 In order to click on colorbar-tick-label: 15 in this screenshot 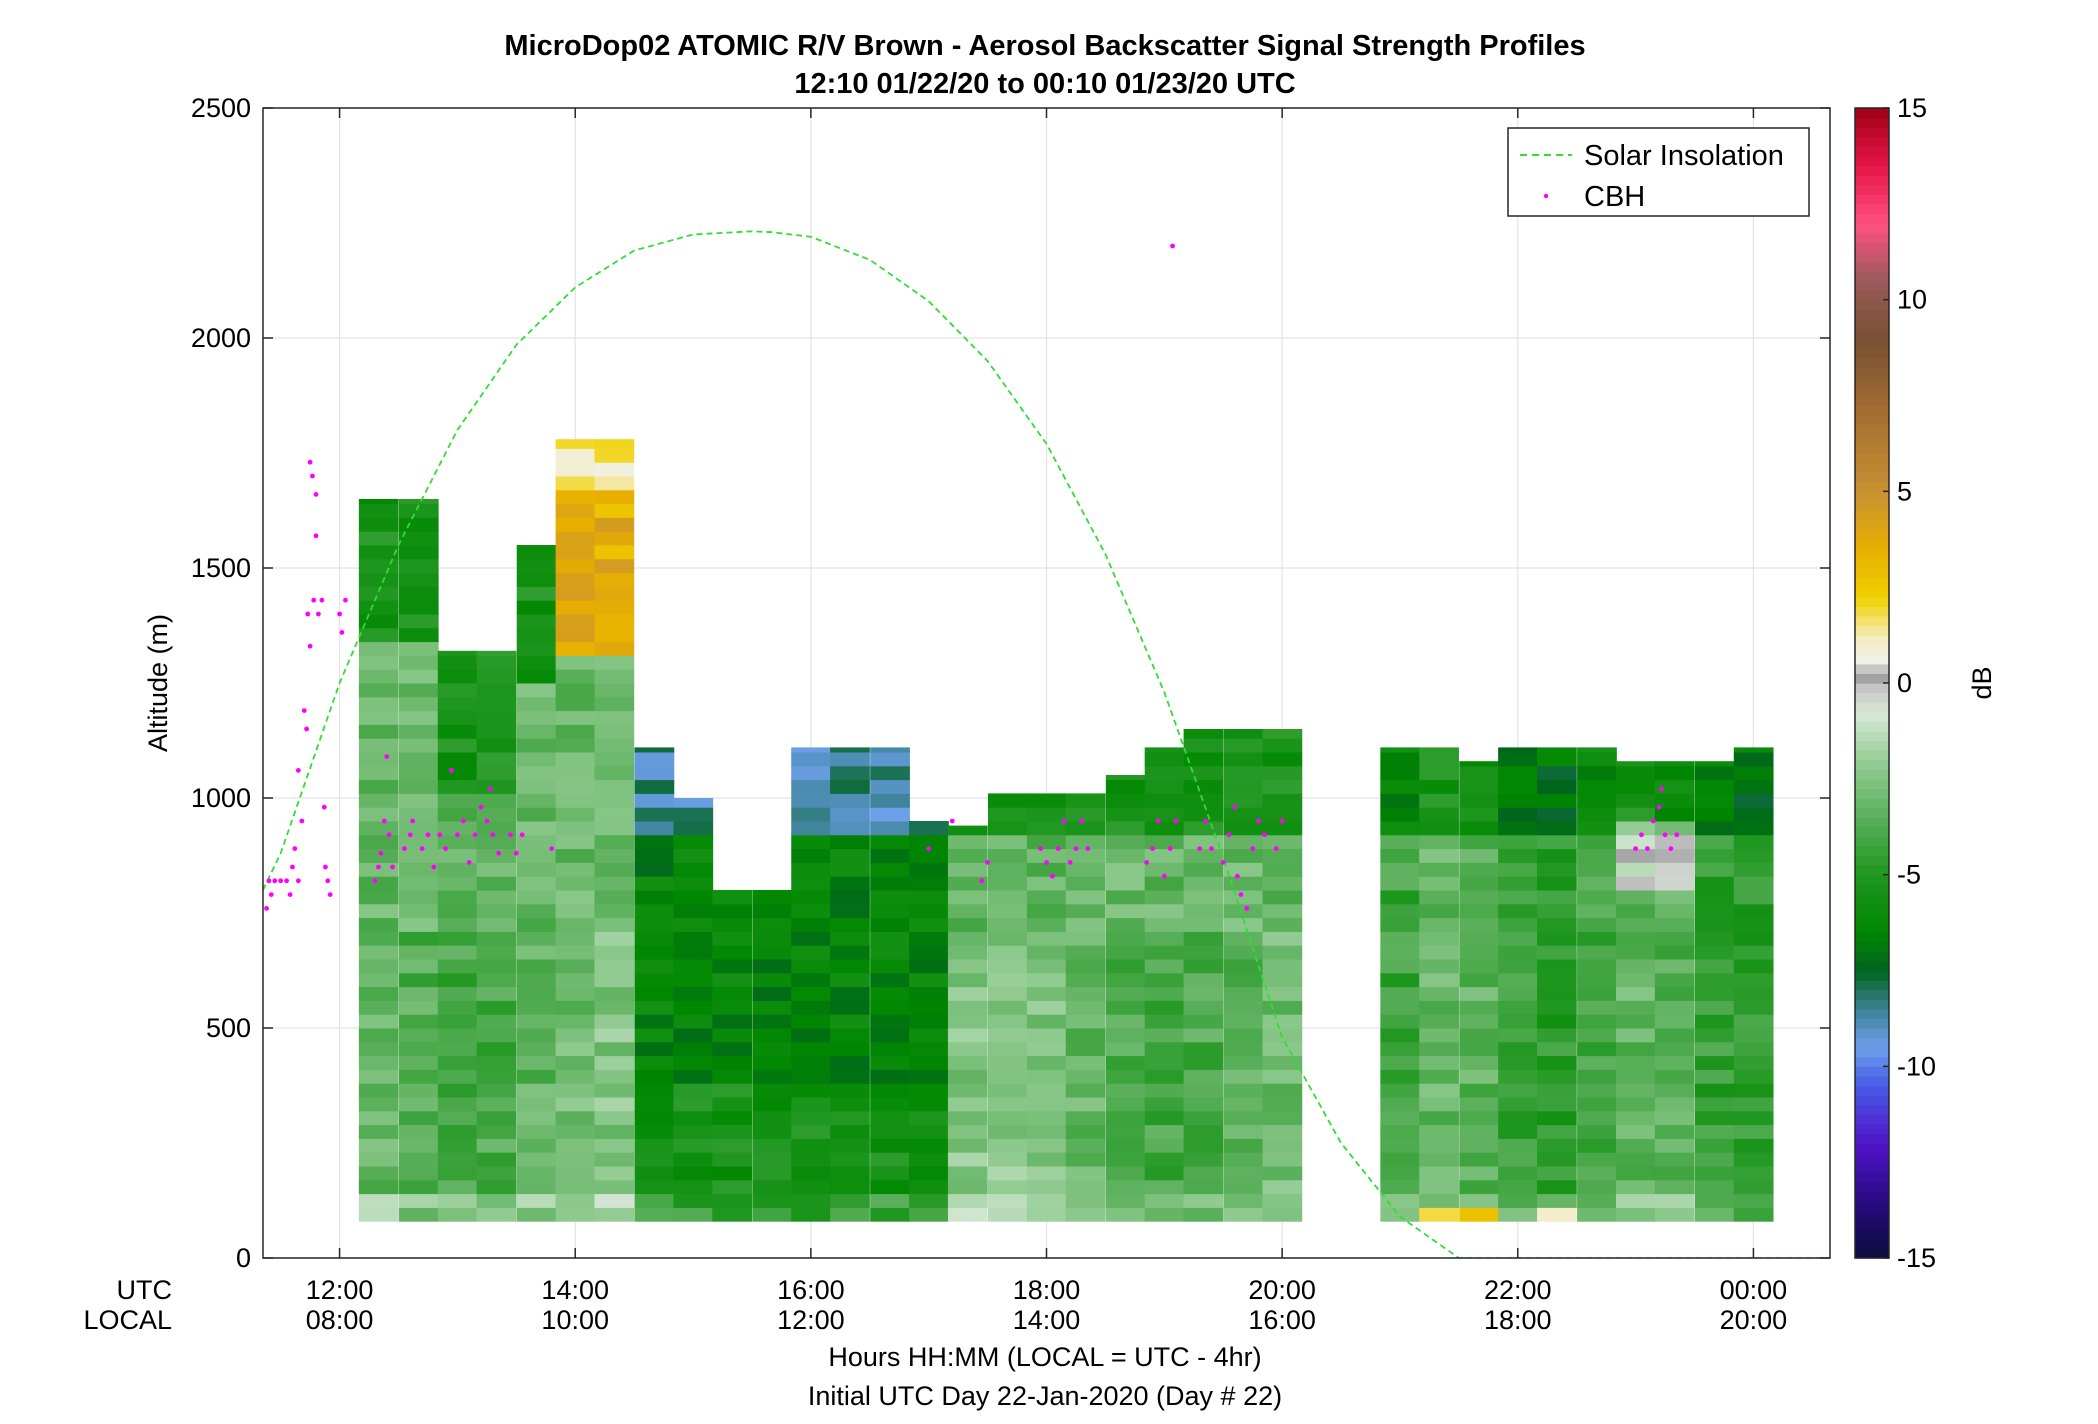, I will do `click(1912, 108)`.